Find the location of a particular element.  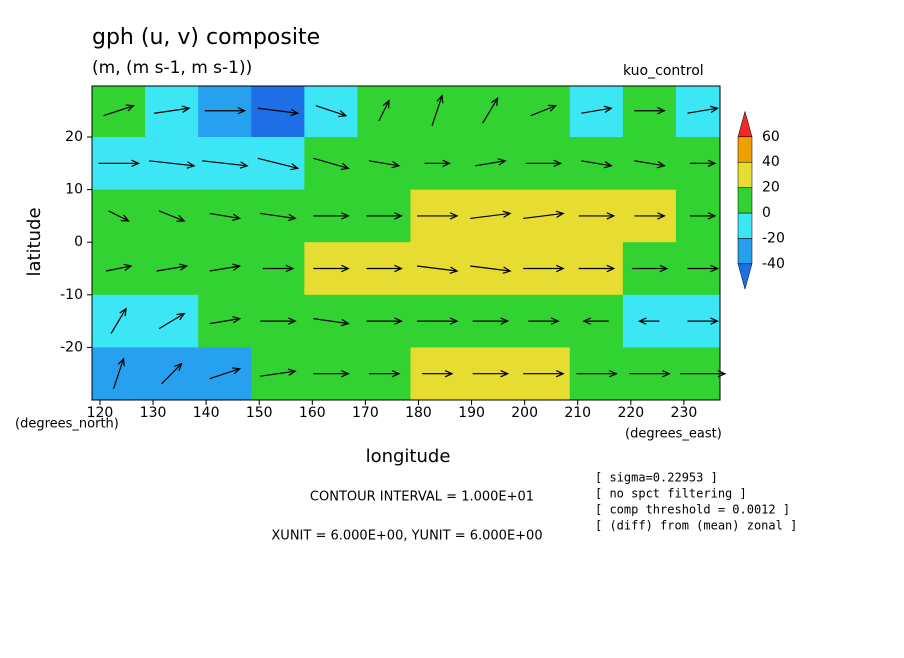

colorbar-label: 40 is located at coordinates (771, 162).